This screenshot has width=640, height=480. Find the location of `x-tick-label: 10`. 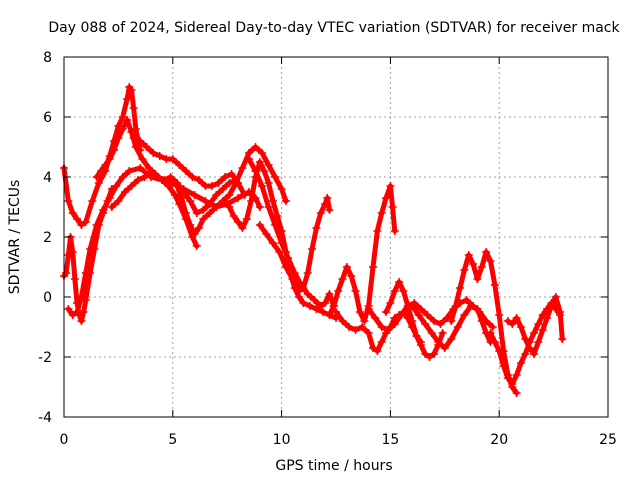

x-tick-label: 10 is located at coordinates (282, 440).